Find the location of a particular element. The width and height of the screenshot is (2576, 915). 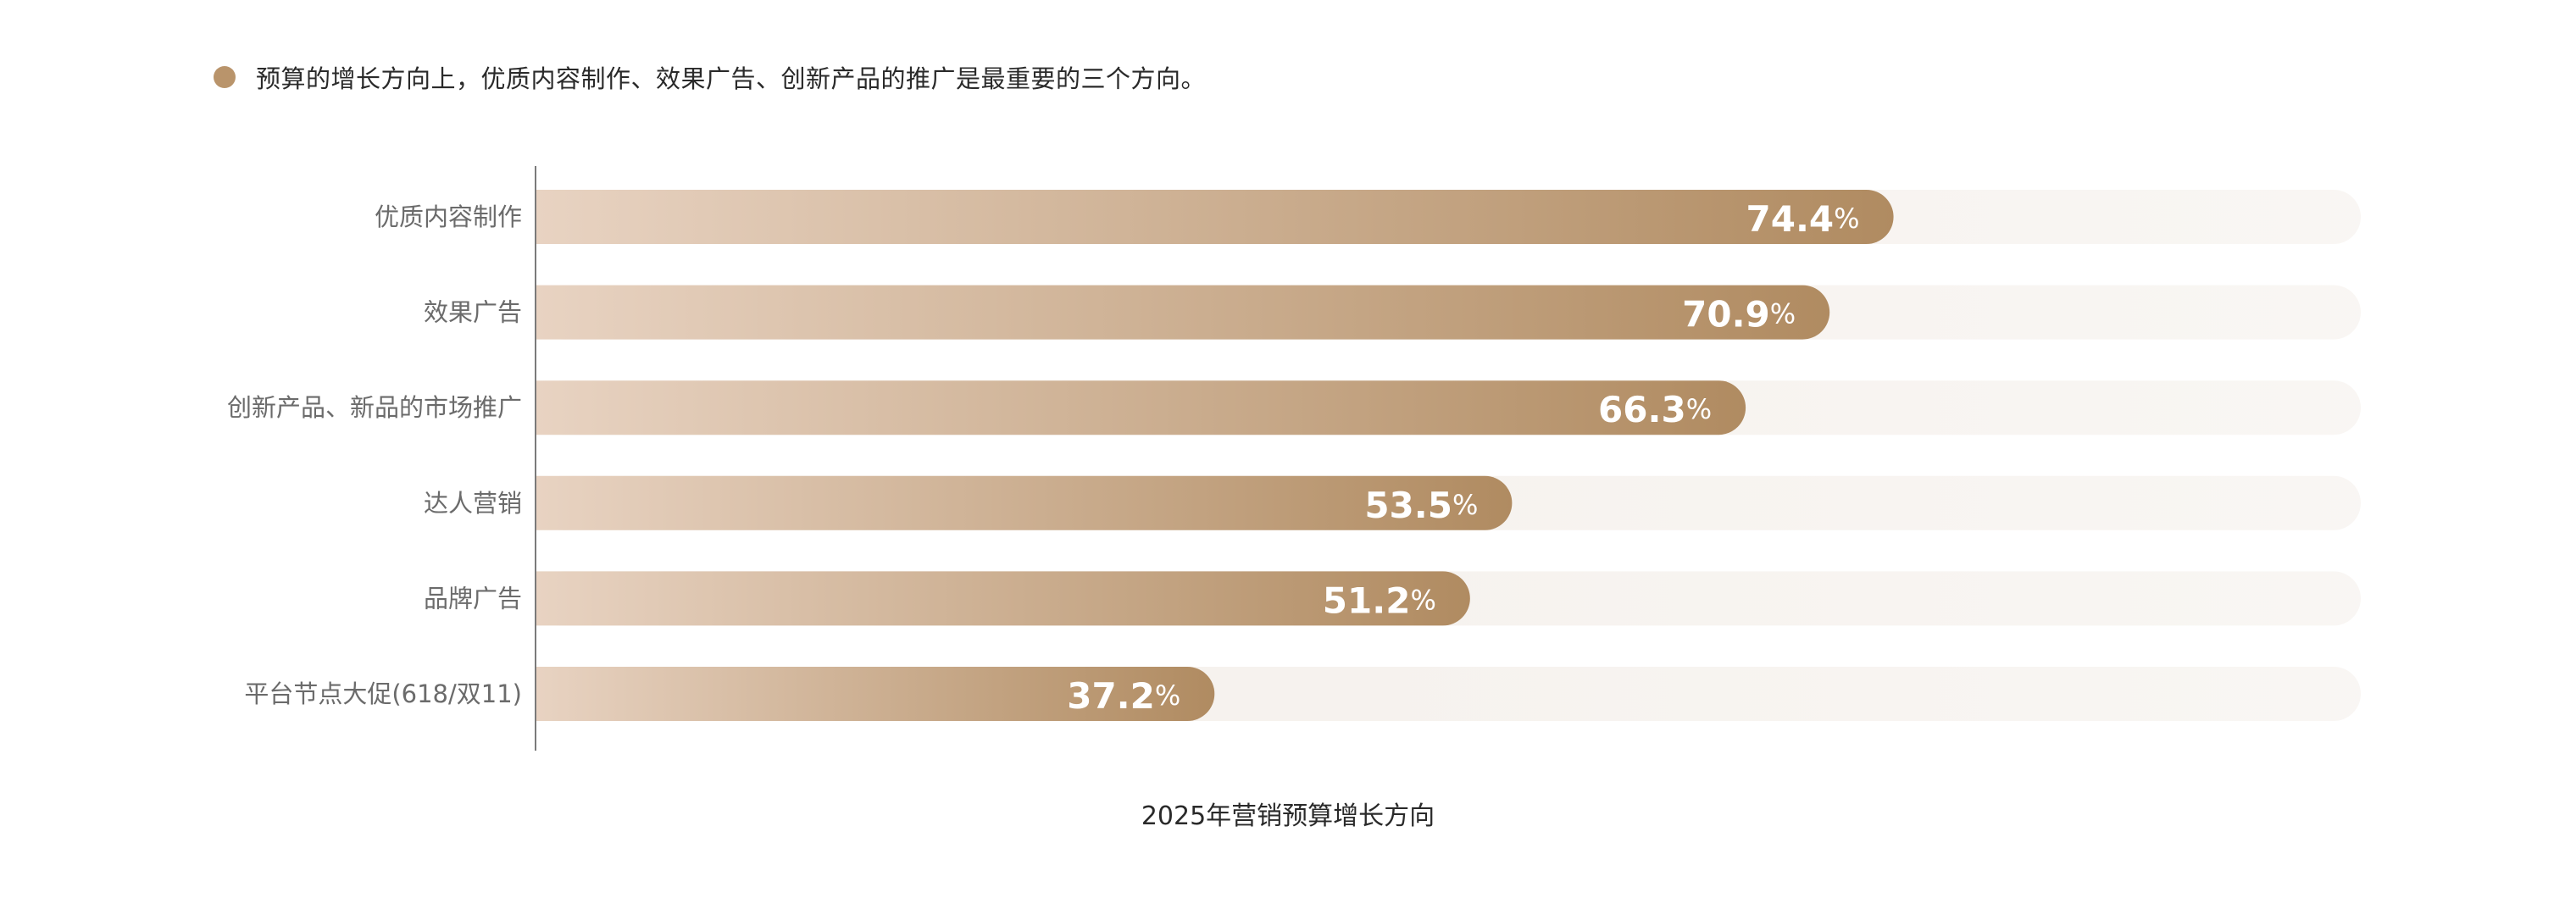

category-label: 达人营销 is located at coordinates (473, 503).